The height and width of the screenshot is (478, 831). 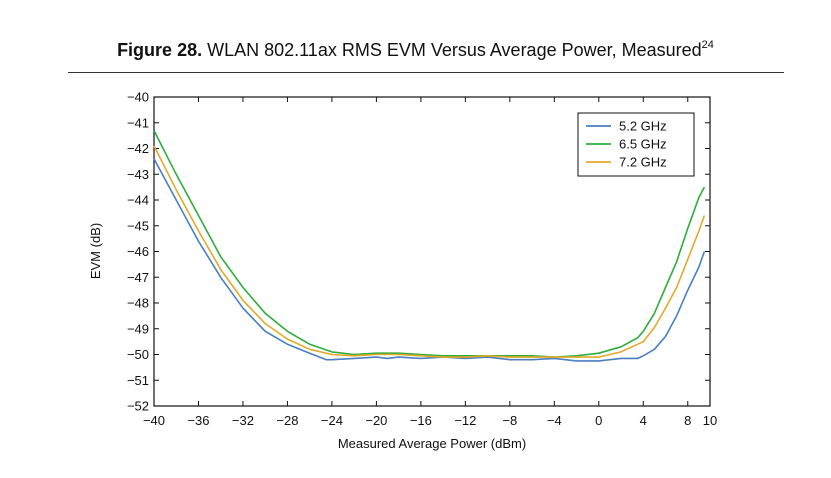 I want to click on y-tick-label: −52, so click(x=138, y=406).